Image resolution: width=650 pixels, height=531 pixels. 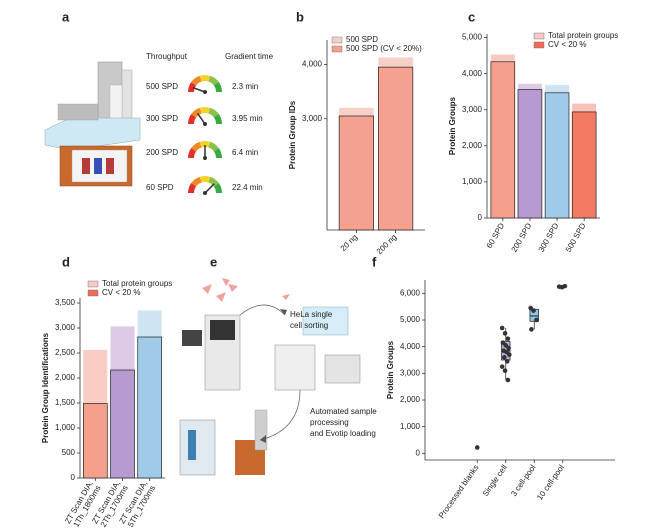 I want to click on x-tick-label: 60 SPD, so click(x=496, y=235).